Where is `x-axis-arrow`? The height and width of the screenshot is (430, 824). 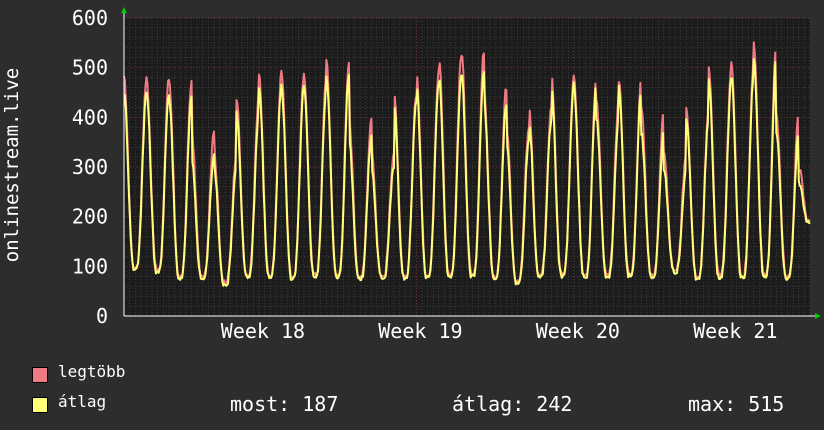 x-axis-arrow is located at coordinates (818, 316).